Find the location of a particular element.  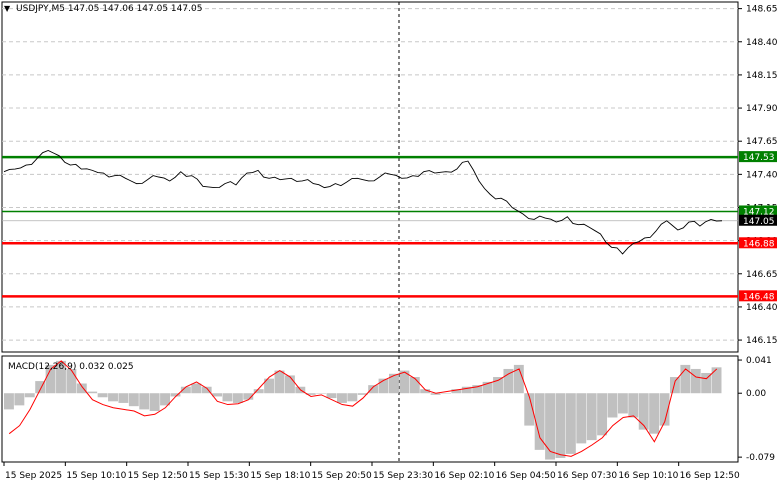

y-tick-label: 147.40 is located at coordinates (762, 175).